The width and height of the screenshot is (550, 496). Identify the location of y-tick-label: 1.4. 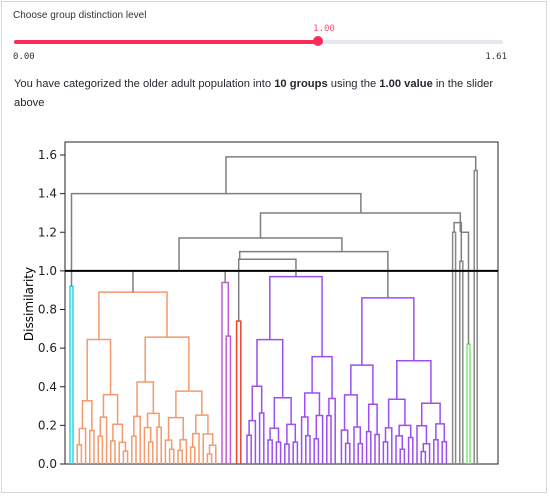
(47, 194).